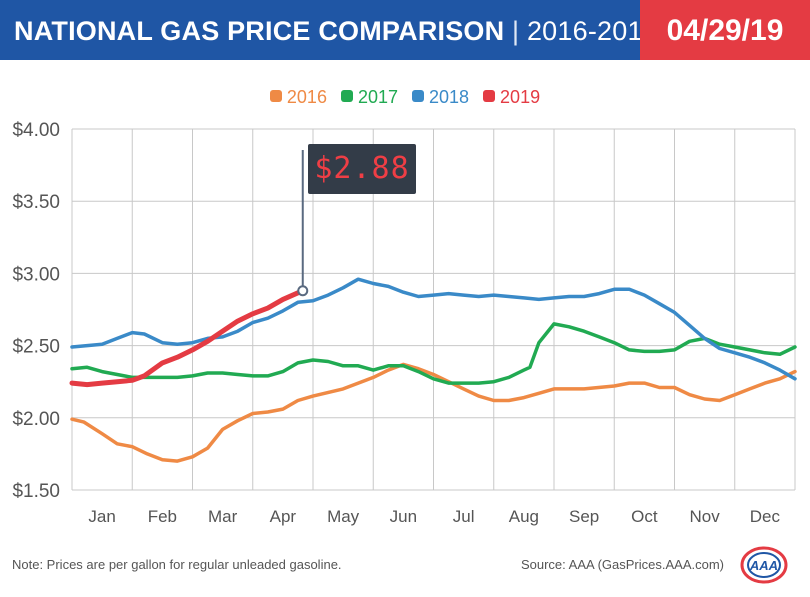 The width and height of the screenshot is (810, 597). I want to click on legend-label: 2017, so click(377, 97).